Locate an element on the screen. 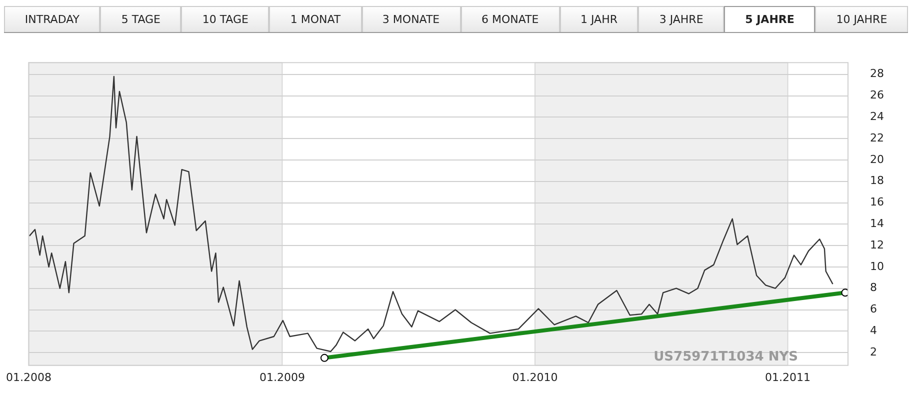  y-tick-label: 28 is located at coordinates (877, 73).